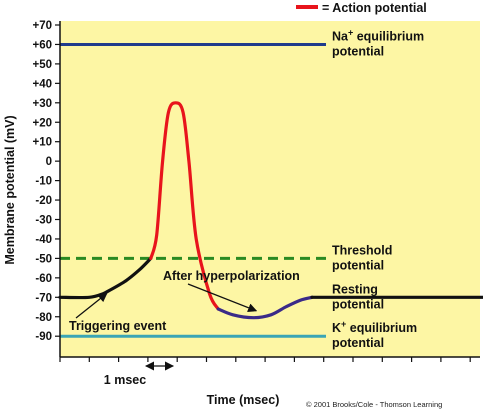 Image resolution: width=483 pixels, height=410 pixels. I want to click on x-axis-label: Time (msec), so click(243, 400).